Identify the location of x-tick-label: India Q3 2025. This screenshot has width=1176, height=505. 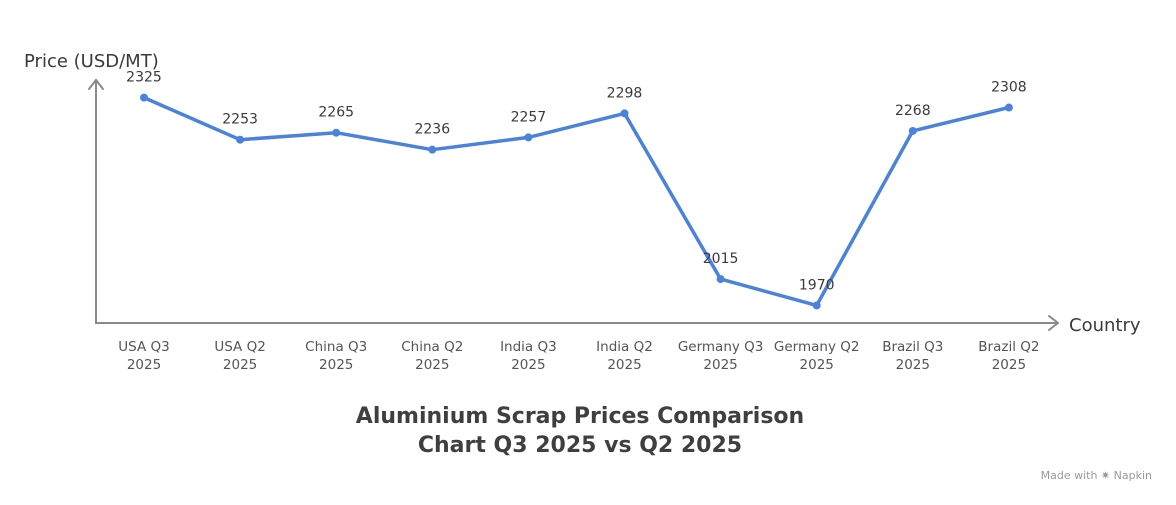
(528, 356).